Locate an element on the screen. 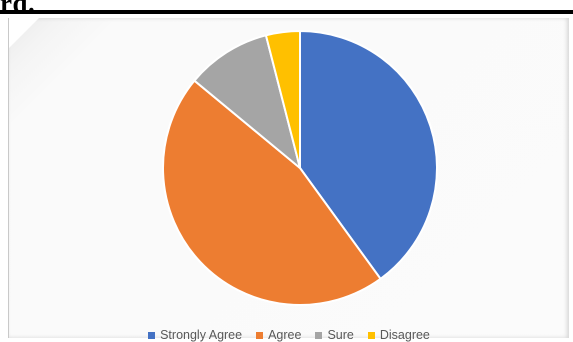 This screenshot has height=342, width=573. legend-label: Strongly Agree is located at coordinates (201, 335).